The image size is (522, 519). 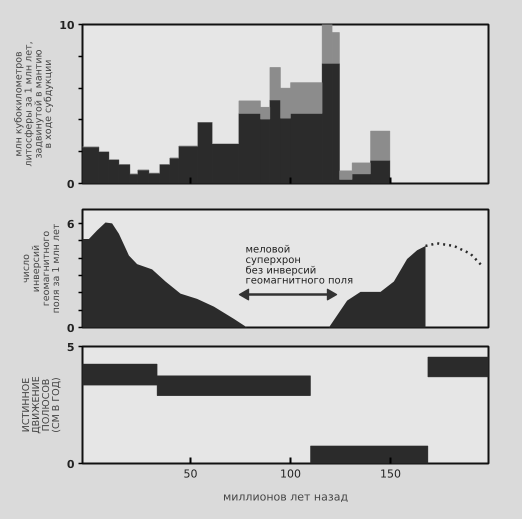 What do you see at coordinates (41, 405) in the screenshot?
I see `y-axis-title: ИСТИННОЕ ДВИЖЕНИЕ ПОЛЮСОВ (СМ В ГОД)` at bounding box center [41, 405].